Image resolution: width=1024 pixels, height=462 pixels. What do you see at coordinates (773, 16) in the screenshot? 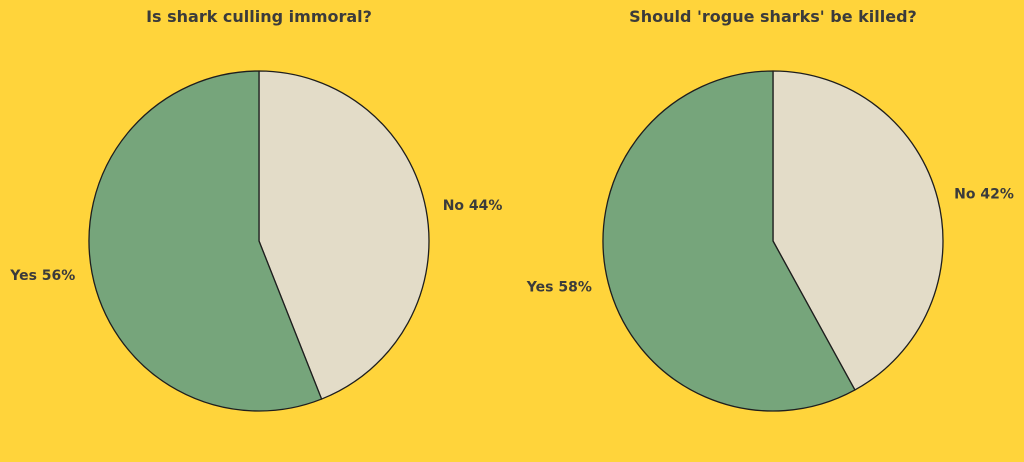
I see `chart-title-rogue-sharks: Should 'rogue sharks' be killed?` at bounding box center [773, 16].